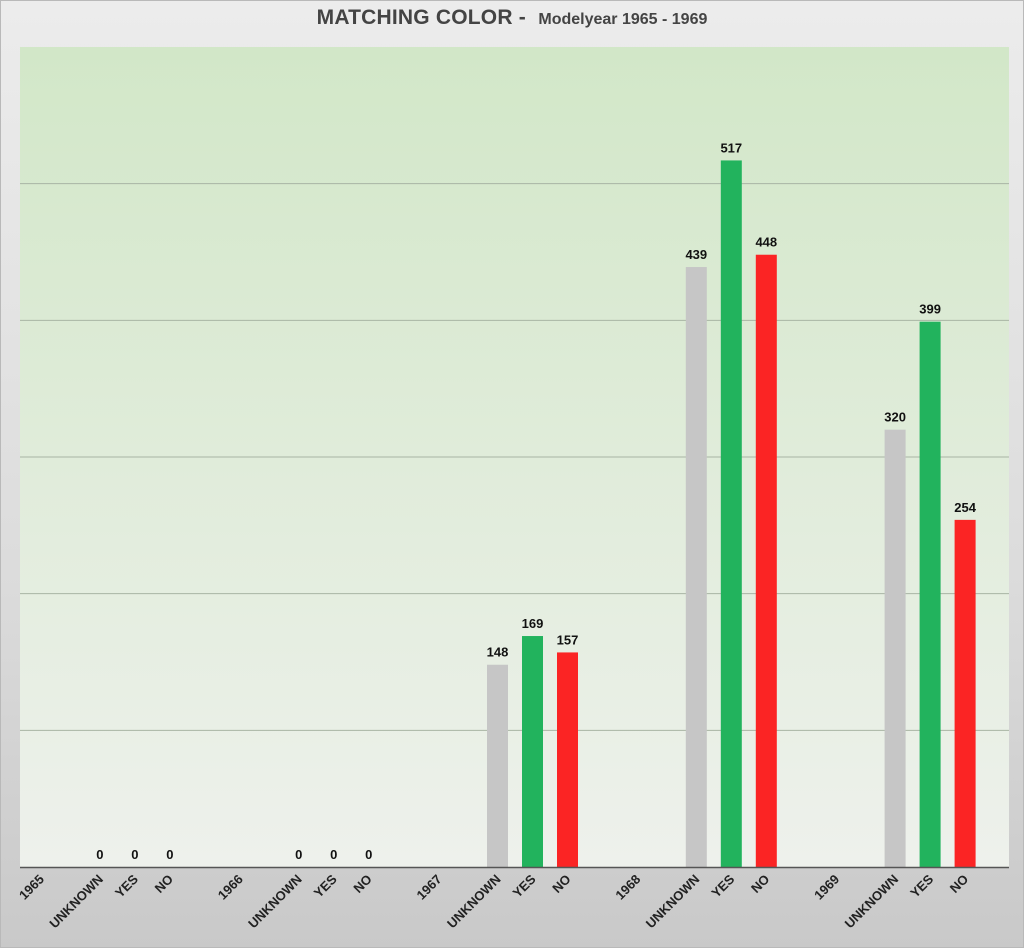 This screenshot has height=948, width=1024. Describe the element at coordinates (230, 887) in the screenshot. I see `x-group-label: 1966` at that location.